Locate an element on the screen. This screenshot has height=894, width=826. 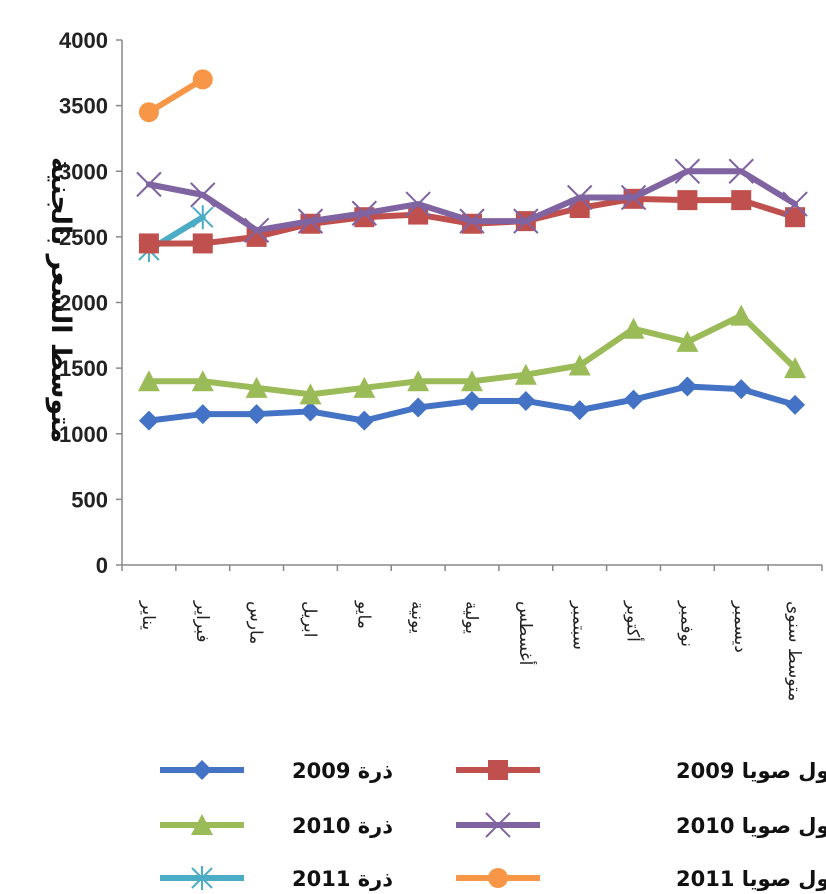
x-tick-label: أكتوبر is located at coordinates (634, 621).